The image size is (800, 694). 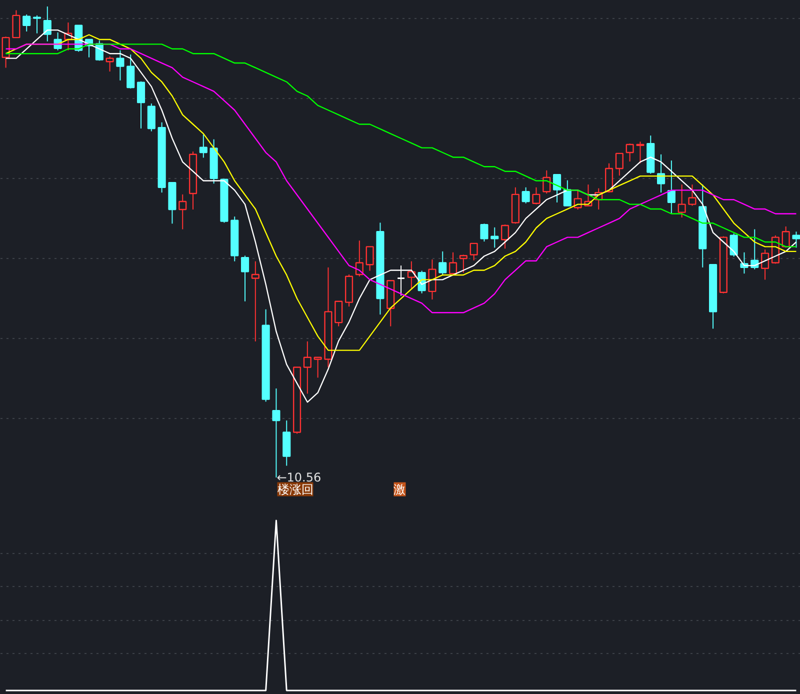 I want to click on text: 楼涨回, so click(x=295, y=489).